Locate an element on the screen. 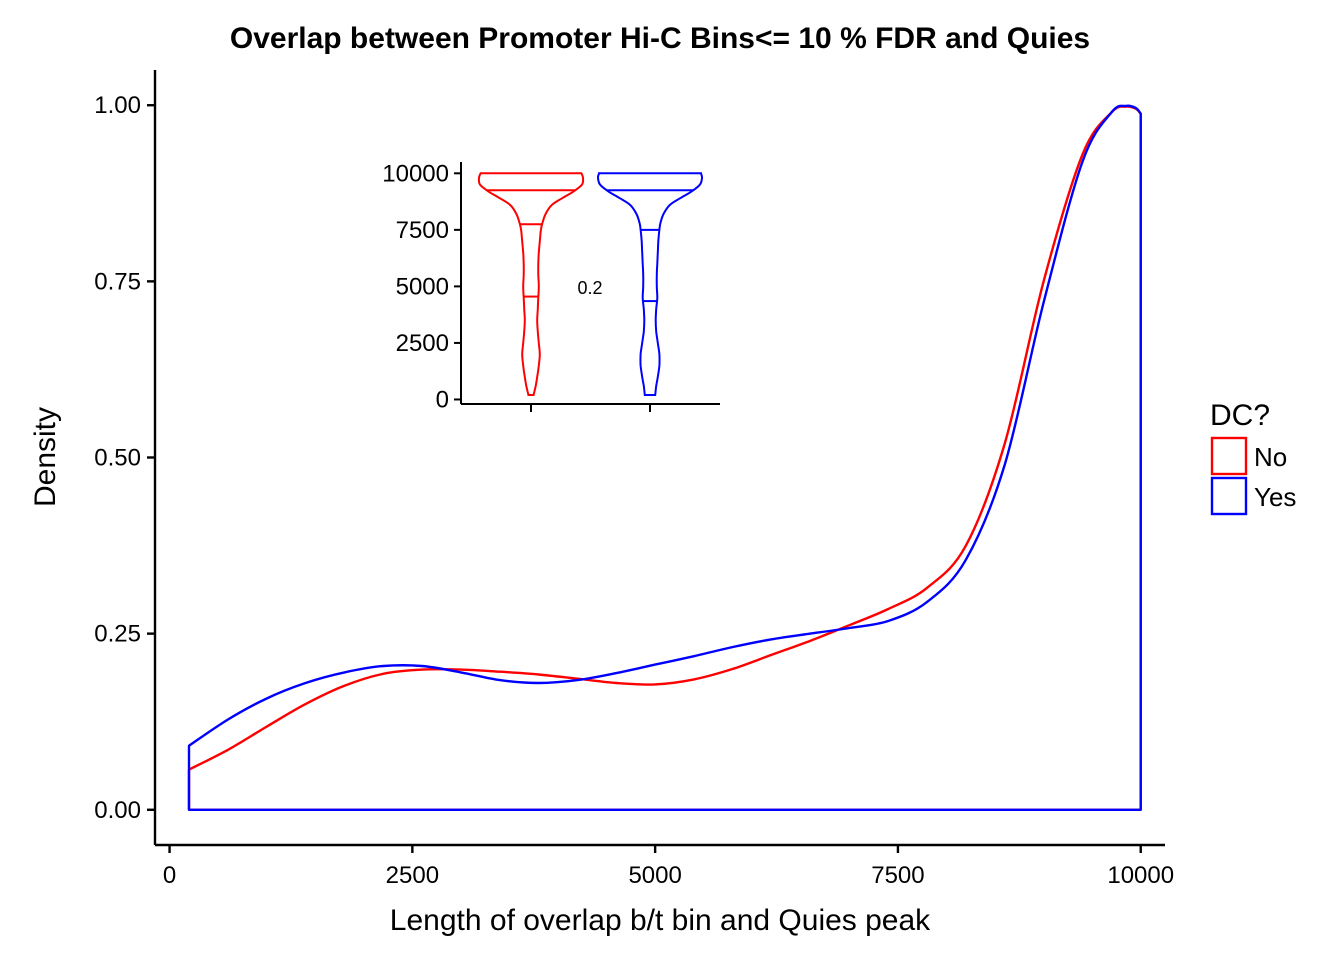 This screenshot has height=965, width=1344. y-axis-title: Density is located at coordinates (45, 457).